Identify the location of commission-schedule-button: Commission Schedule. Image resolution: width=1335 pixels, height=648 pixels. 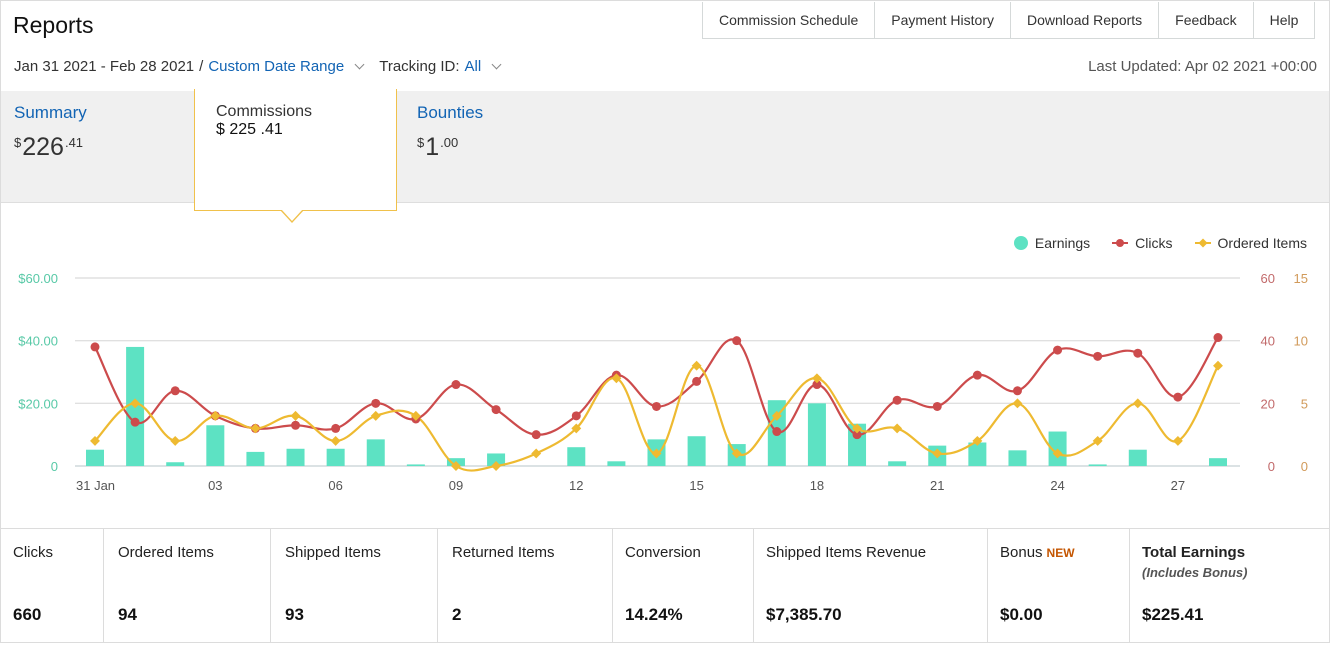
(789, 20).